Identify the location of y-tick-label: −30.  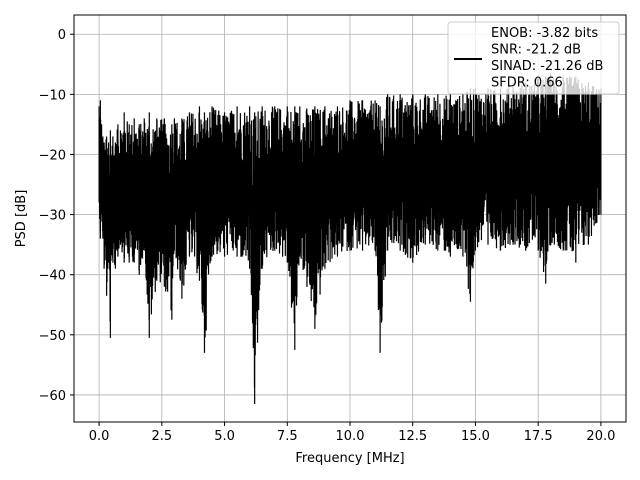
(52, 216).